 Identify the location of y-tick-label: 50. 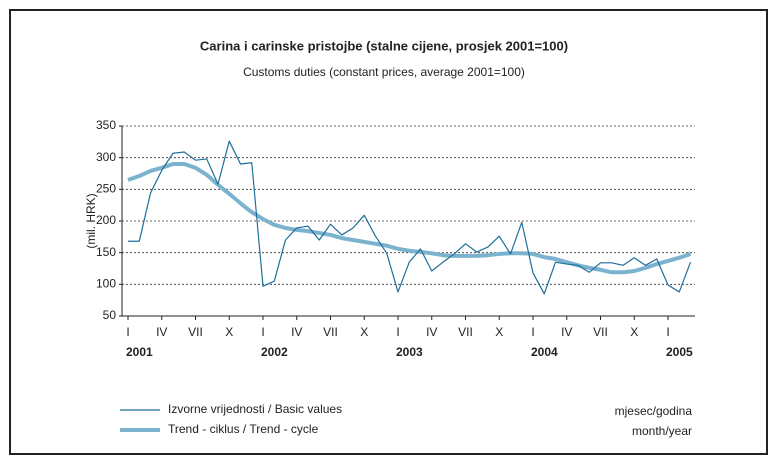
(110, 315).